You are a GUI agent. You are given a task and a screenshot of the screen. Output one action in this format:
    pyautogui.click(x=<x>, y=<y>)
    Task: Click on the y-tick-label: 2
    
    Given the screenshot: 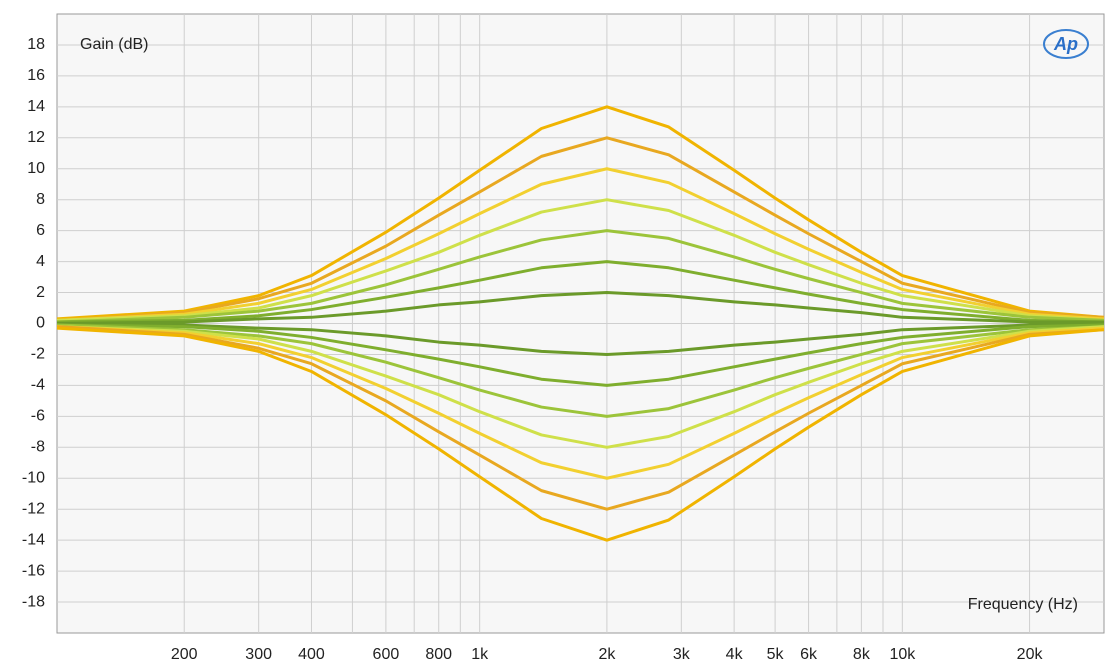 What is the action you would take?
    pyautogui.click(x=40, y=292)
    